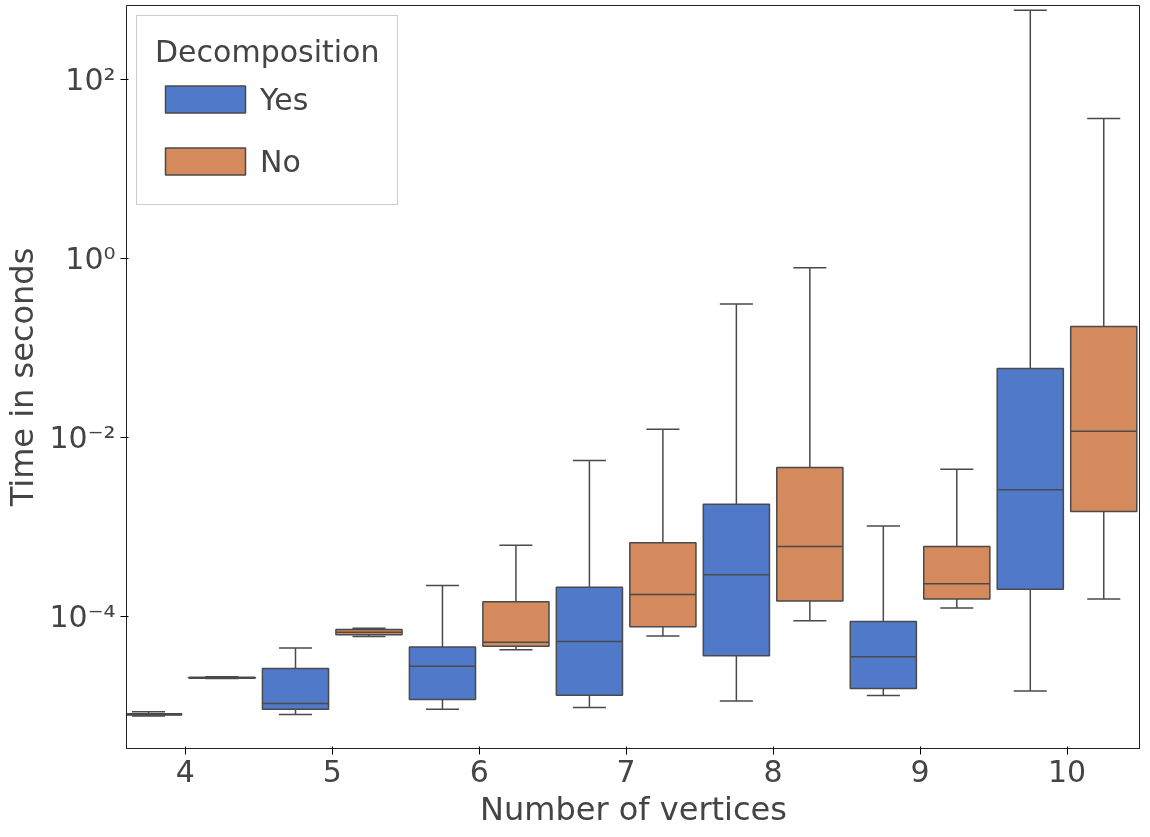 This screenshot has width=1150, height=837. What do you see at coordinates (332, 771) in the screenshot?
I see `x-tick-label: 5` at bounding box center [332, 771].